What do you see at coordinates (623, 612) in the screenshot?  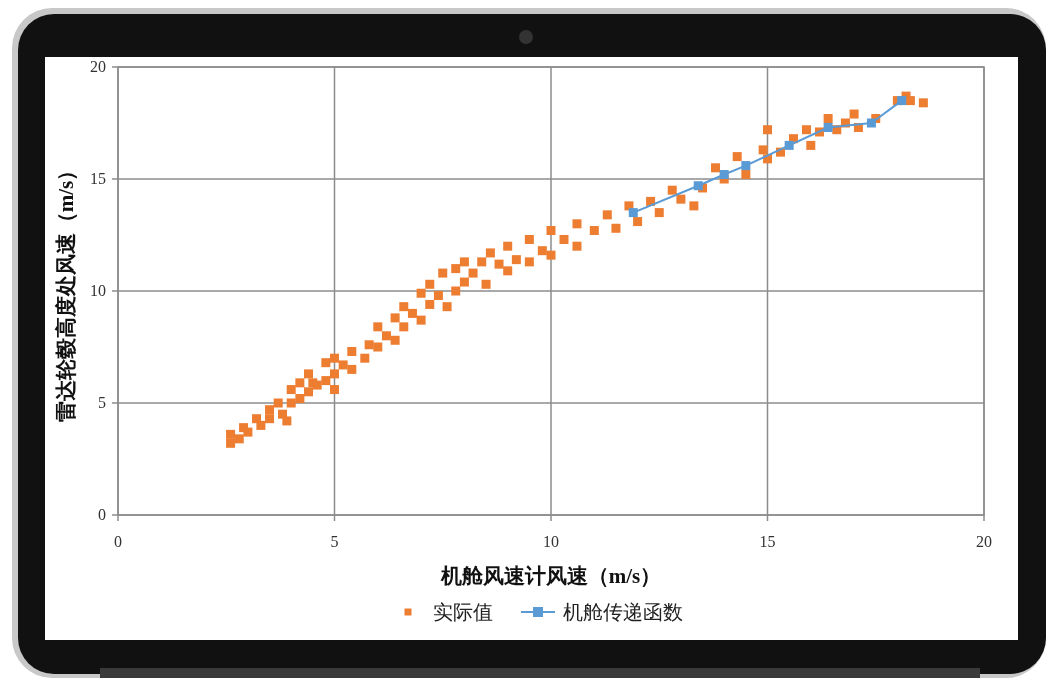 I see `legend-label: 机舱传递函数` at bounding box center [623, 612].